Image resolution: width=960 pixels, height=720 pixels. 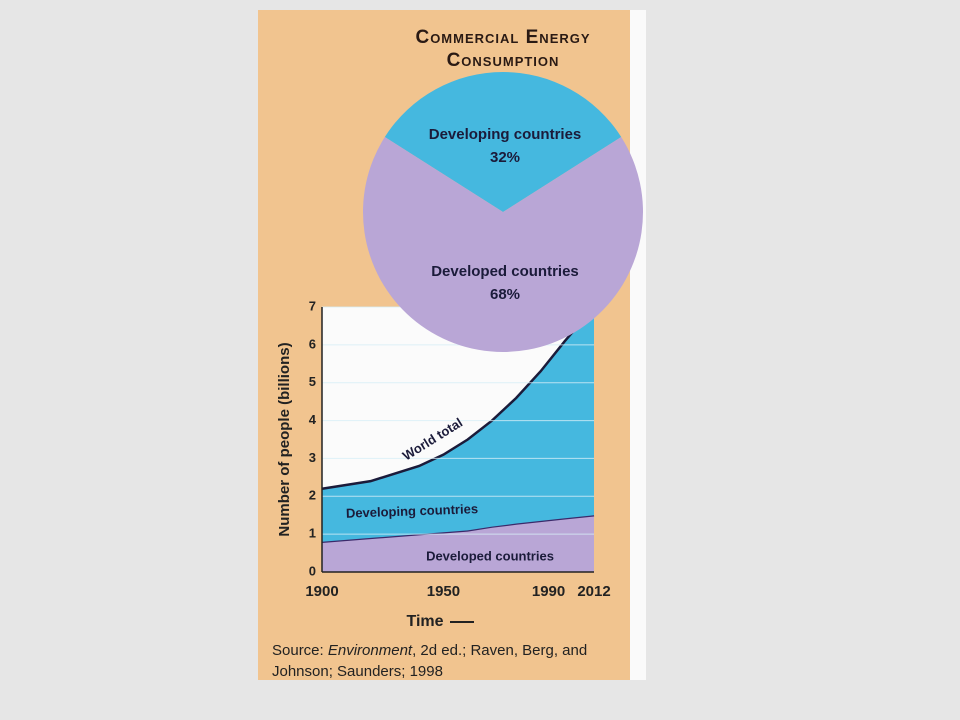 What do you see at coordinates (412, 511) in the screenshot?
I see `series-label: Developing countries` at bounding box center [412, 511].